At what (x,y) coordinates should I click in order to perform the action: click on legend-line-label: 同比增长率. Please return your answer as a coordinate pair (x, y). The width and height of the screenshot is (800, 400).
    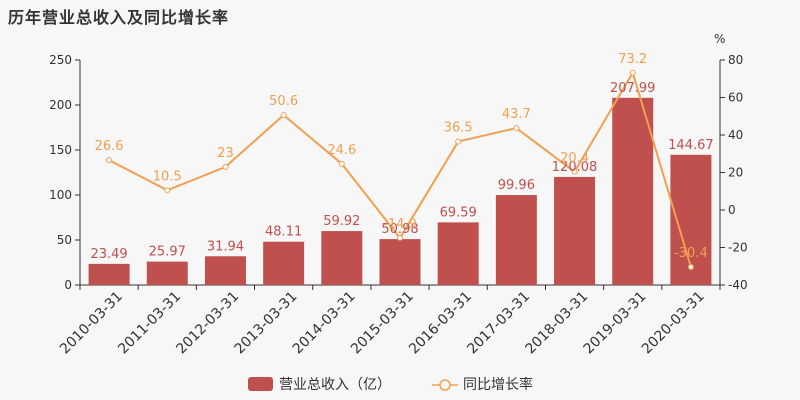
    Looking at the image, I should click on (498, 384).